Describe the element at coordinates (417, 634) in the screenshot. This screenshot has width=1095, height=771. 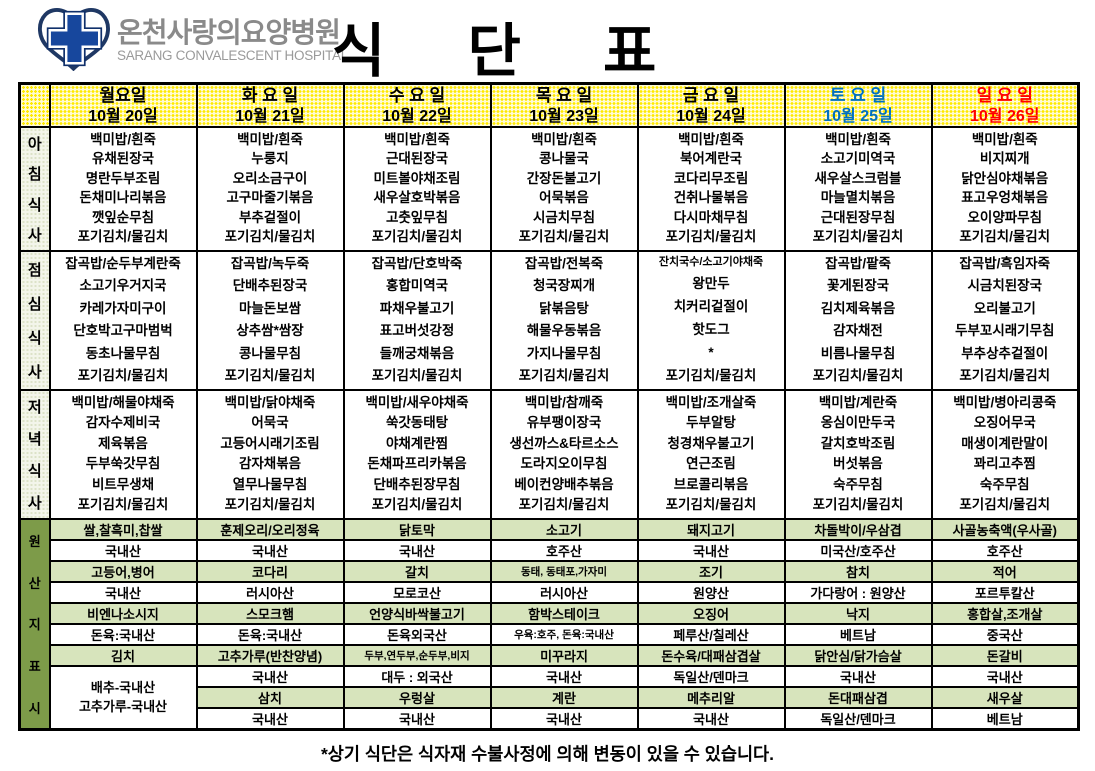
I see `origin-cell: 돈육외국산` at that location.